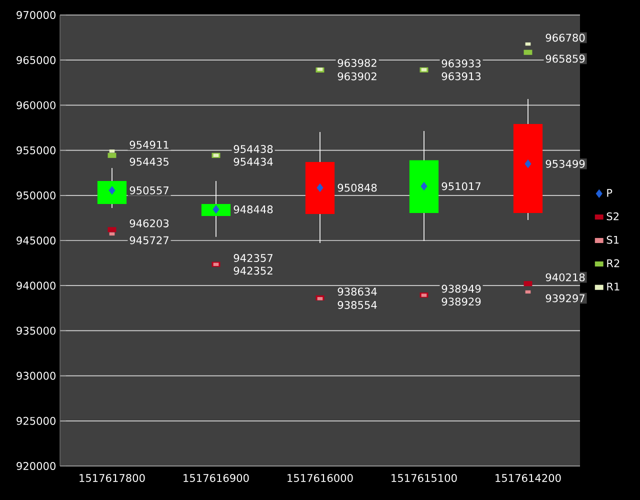 The height and width of the screenshot is (500, 640). Describe the element at coordinates (36, 15) in the screenshot. I see `y-tick-label: 970000` at that location.